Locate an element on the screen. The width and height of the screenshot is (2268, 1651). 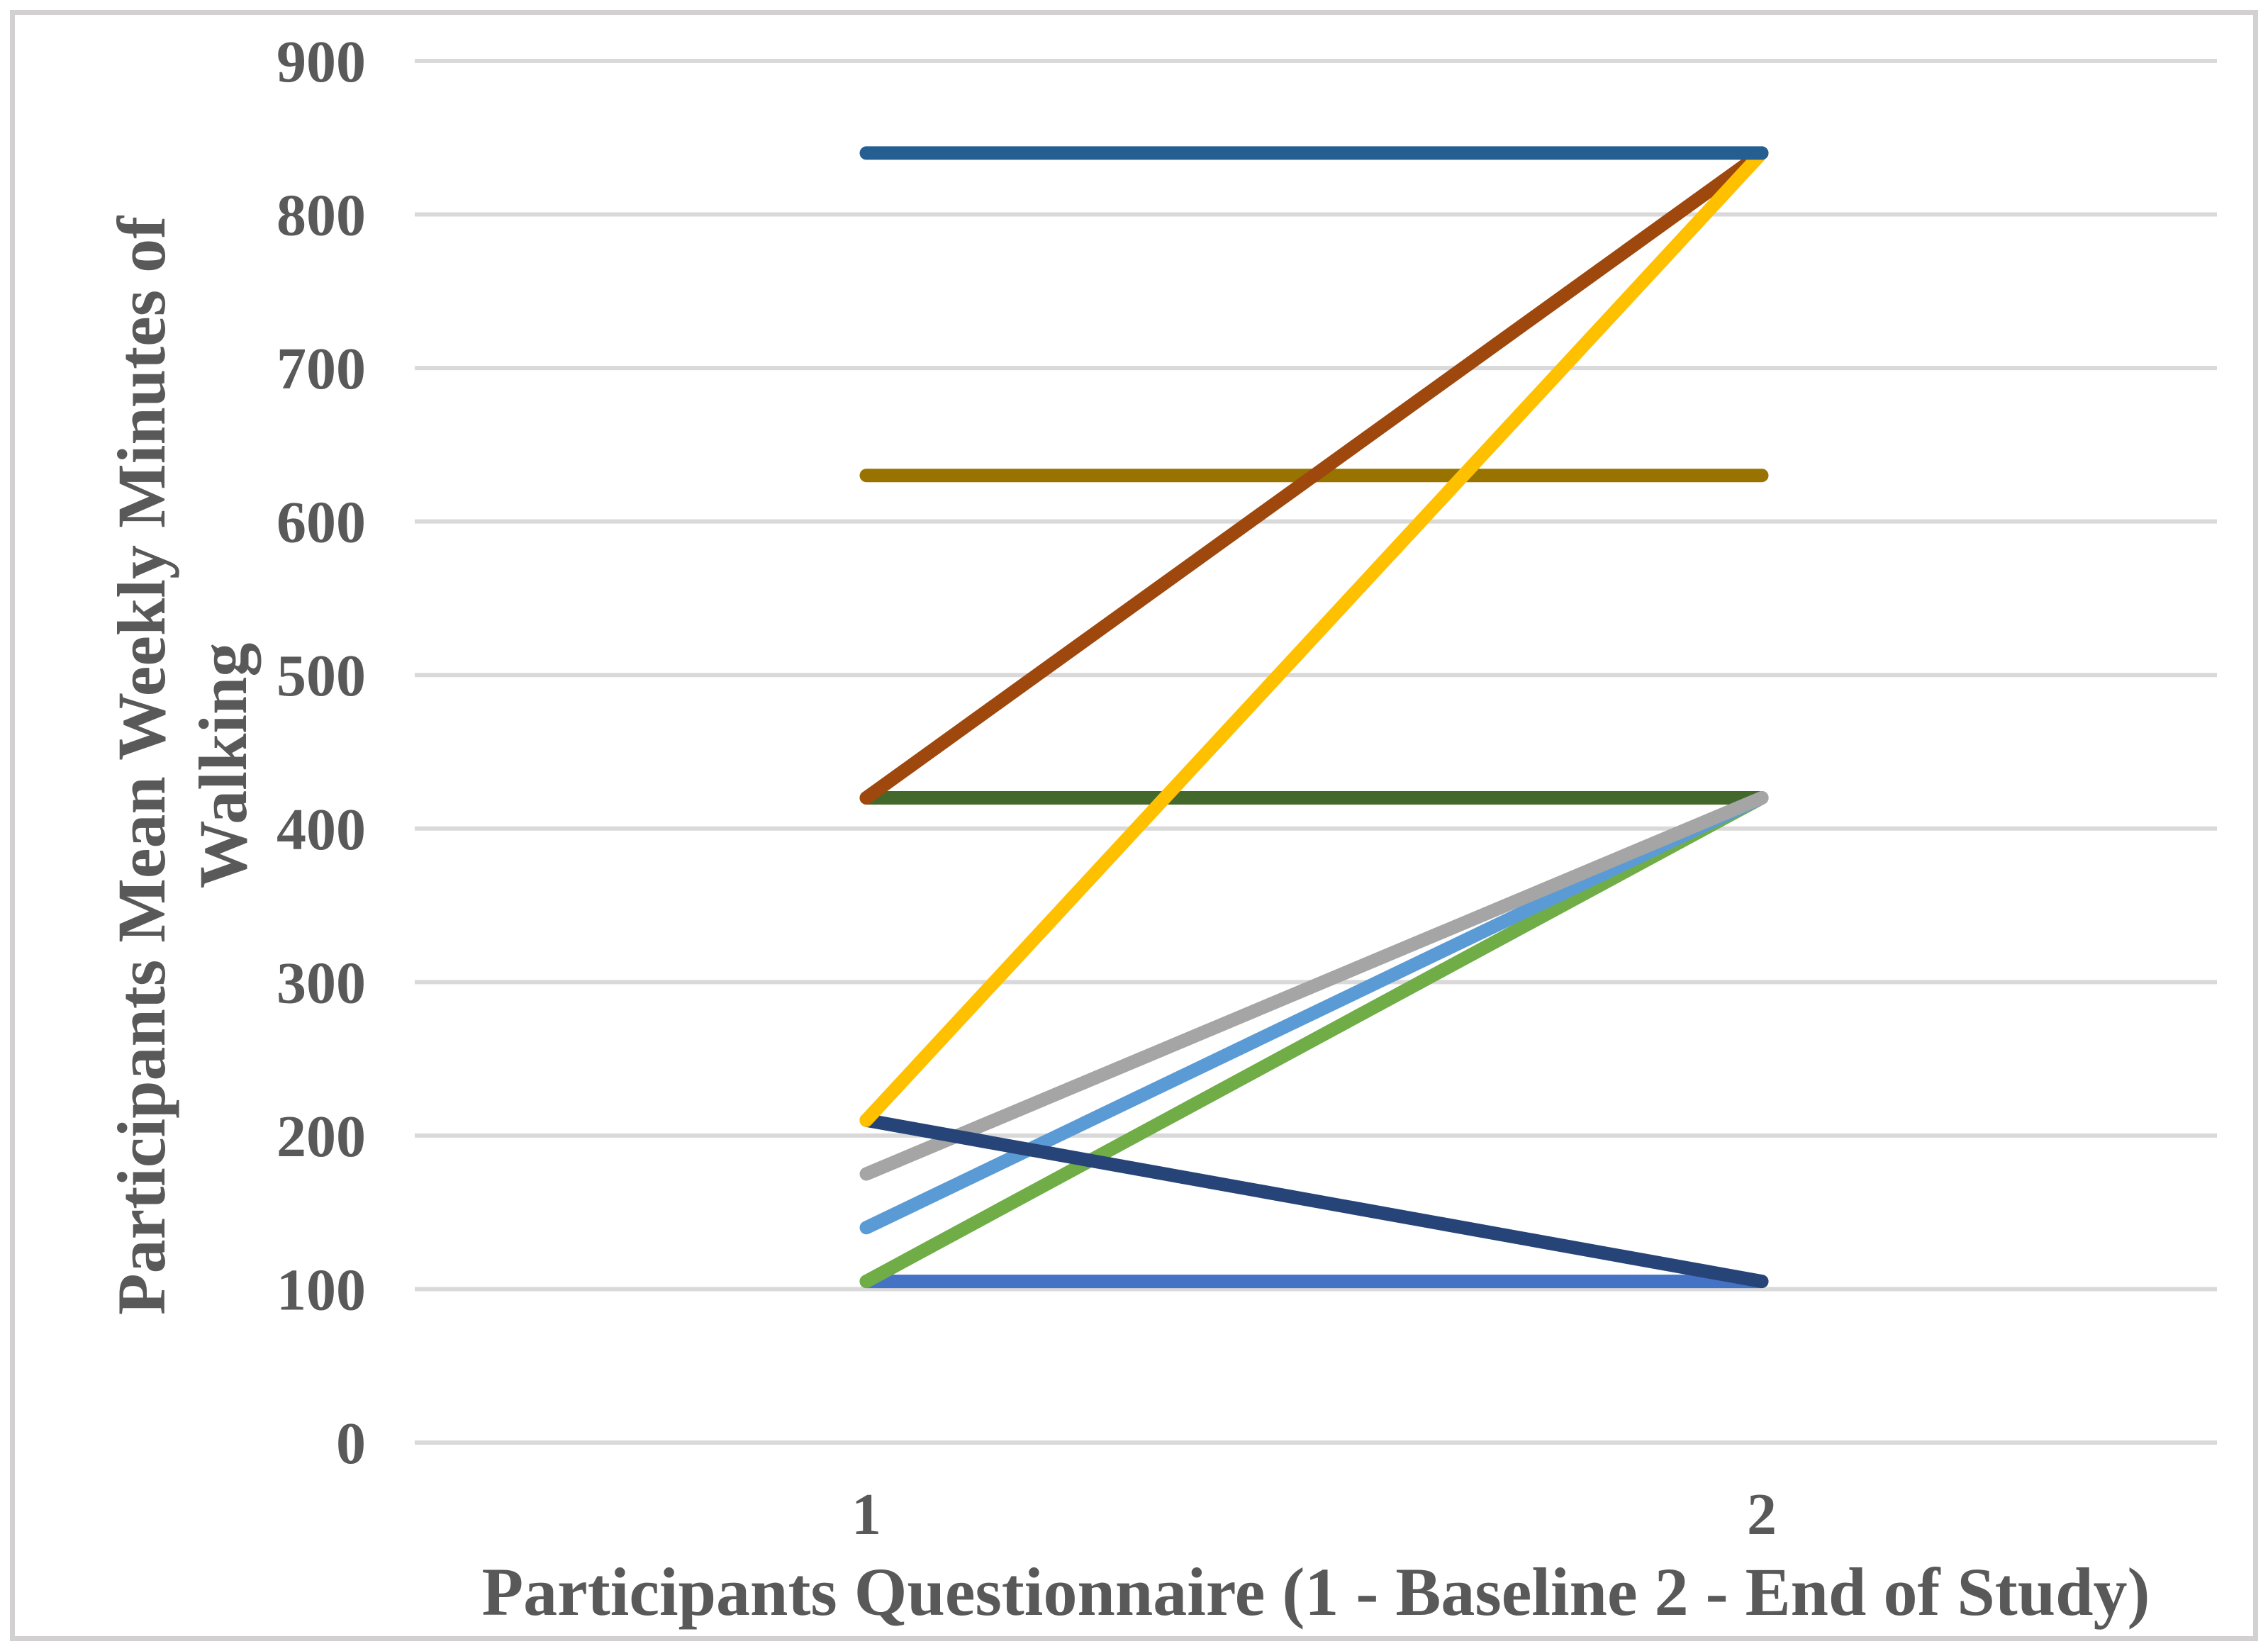
y-tick-label: 900 is located at coordinates (321, 62).